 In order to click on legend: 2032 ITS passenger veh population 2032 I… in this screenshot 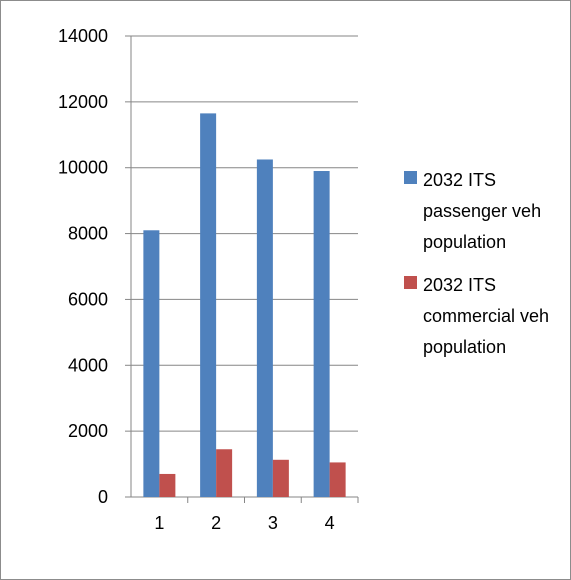, I will do `click(486, 270)`.